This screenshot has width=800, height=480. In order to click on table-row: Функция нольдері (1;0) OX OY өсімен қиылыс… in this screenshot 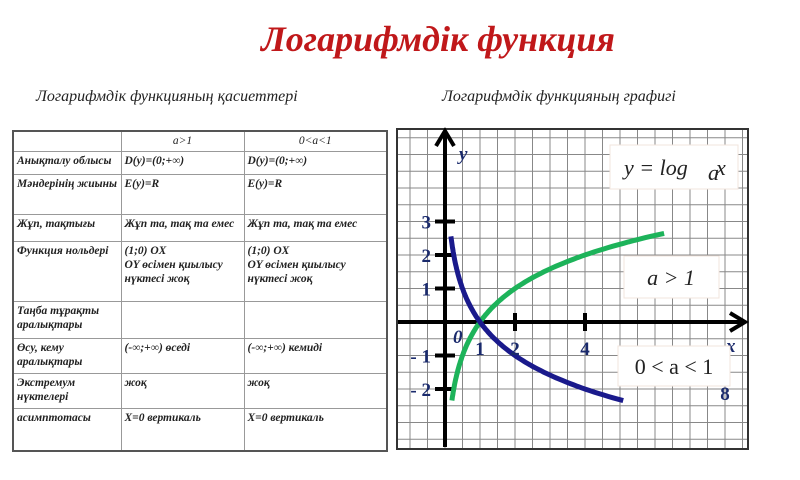, I will do `click(200, 271)`.